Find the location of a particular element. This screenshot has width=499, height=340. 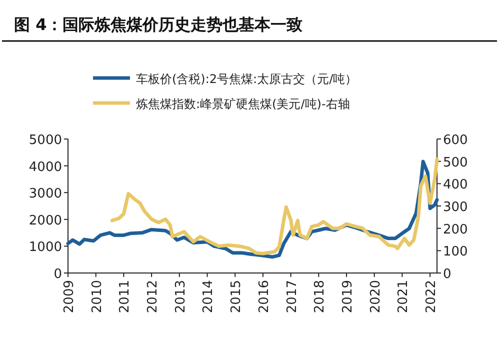

x-tick-label: 2021 is located at coordinates (404, 297).